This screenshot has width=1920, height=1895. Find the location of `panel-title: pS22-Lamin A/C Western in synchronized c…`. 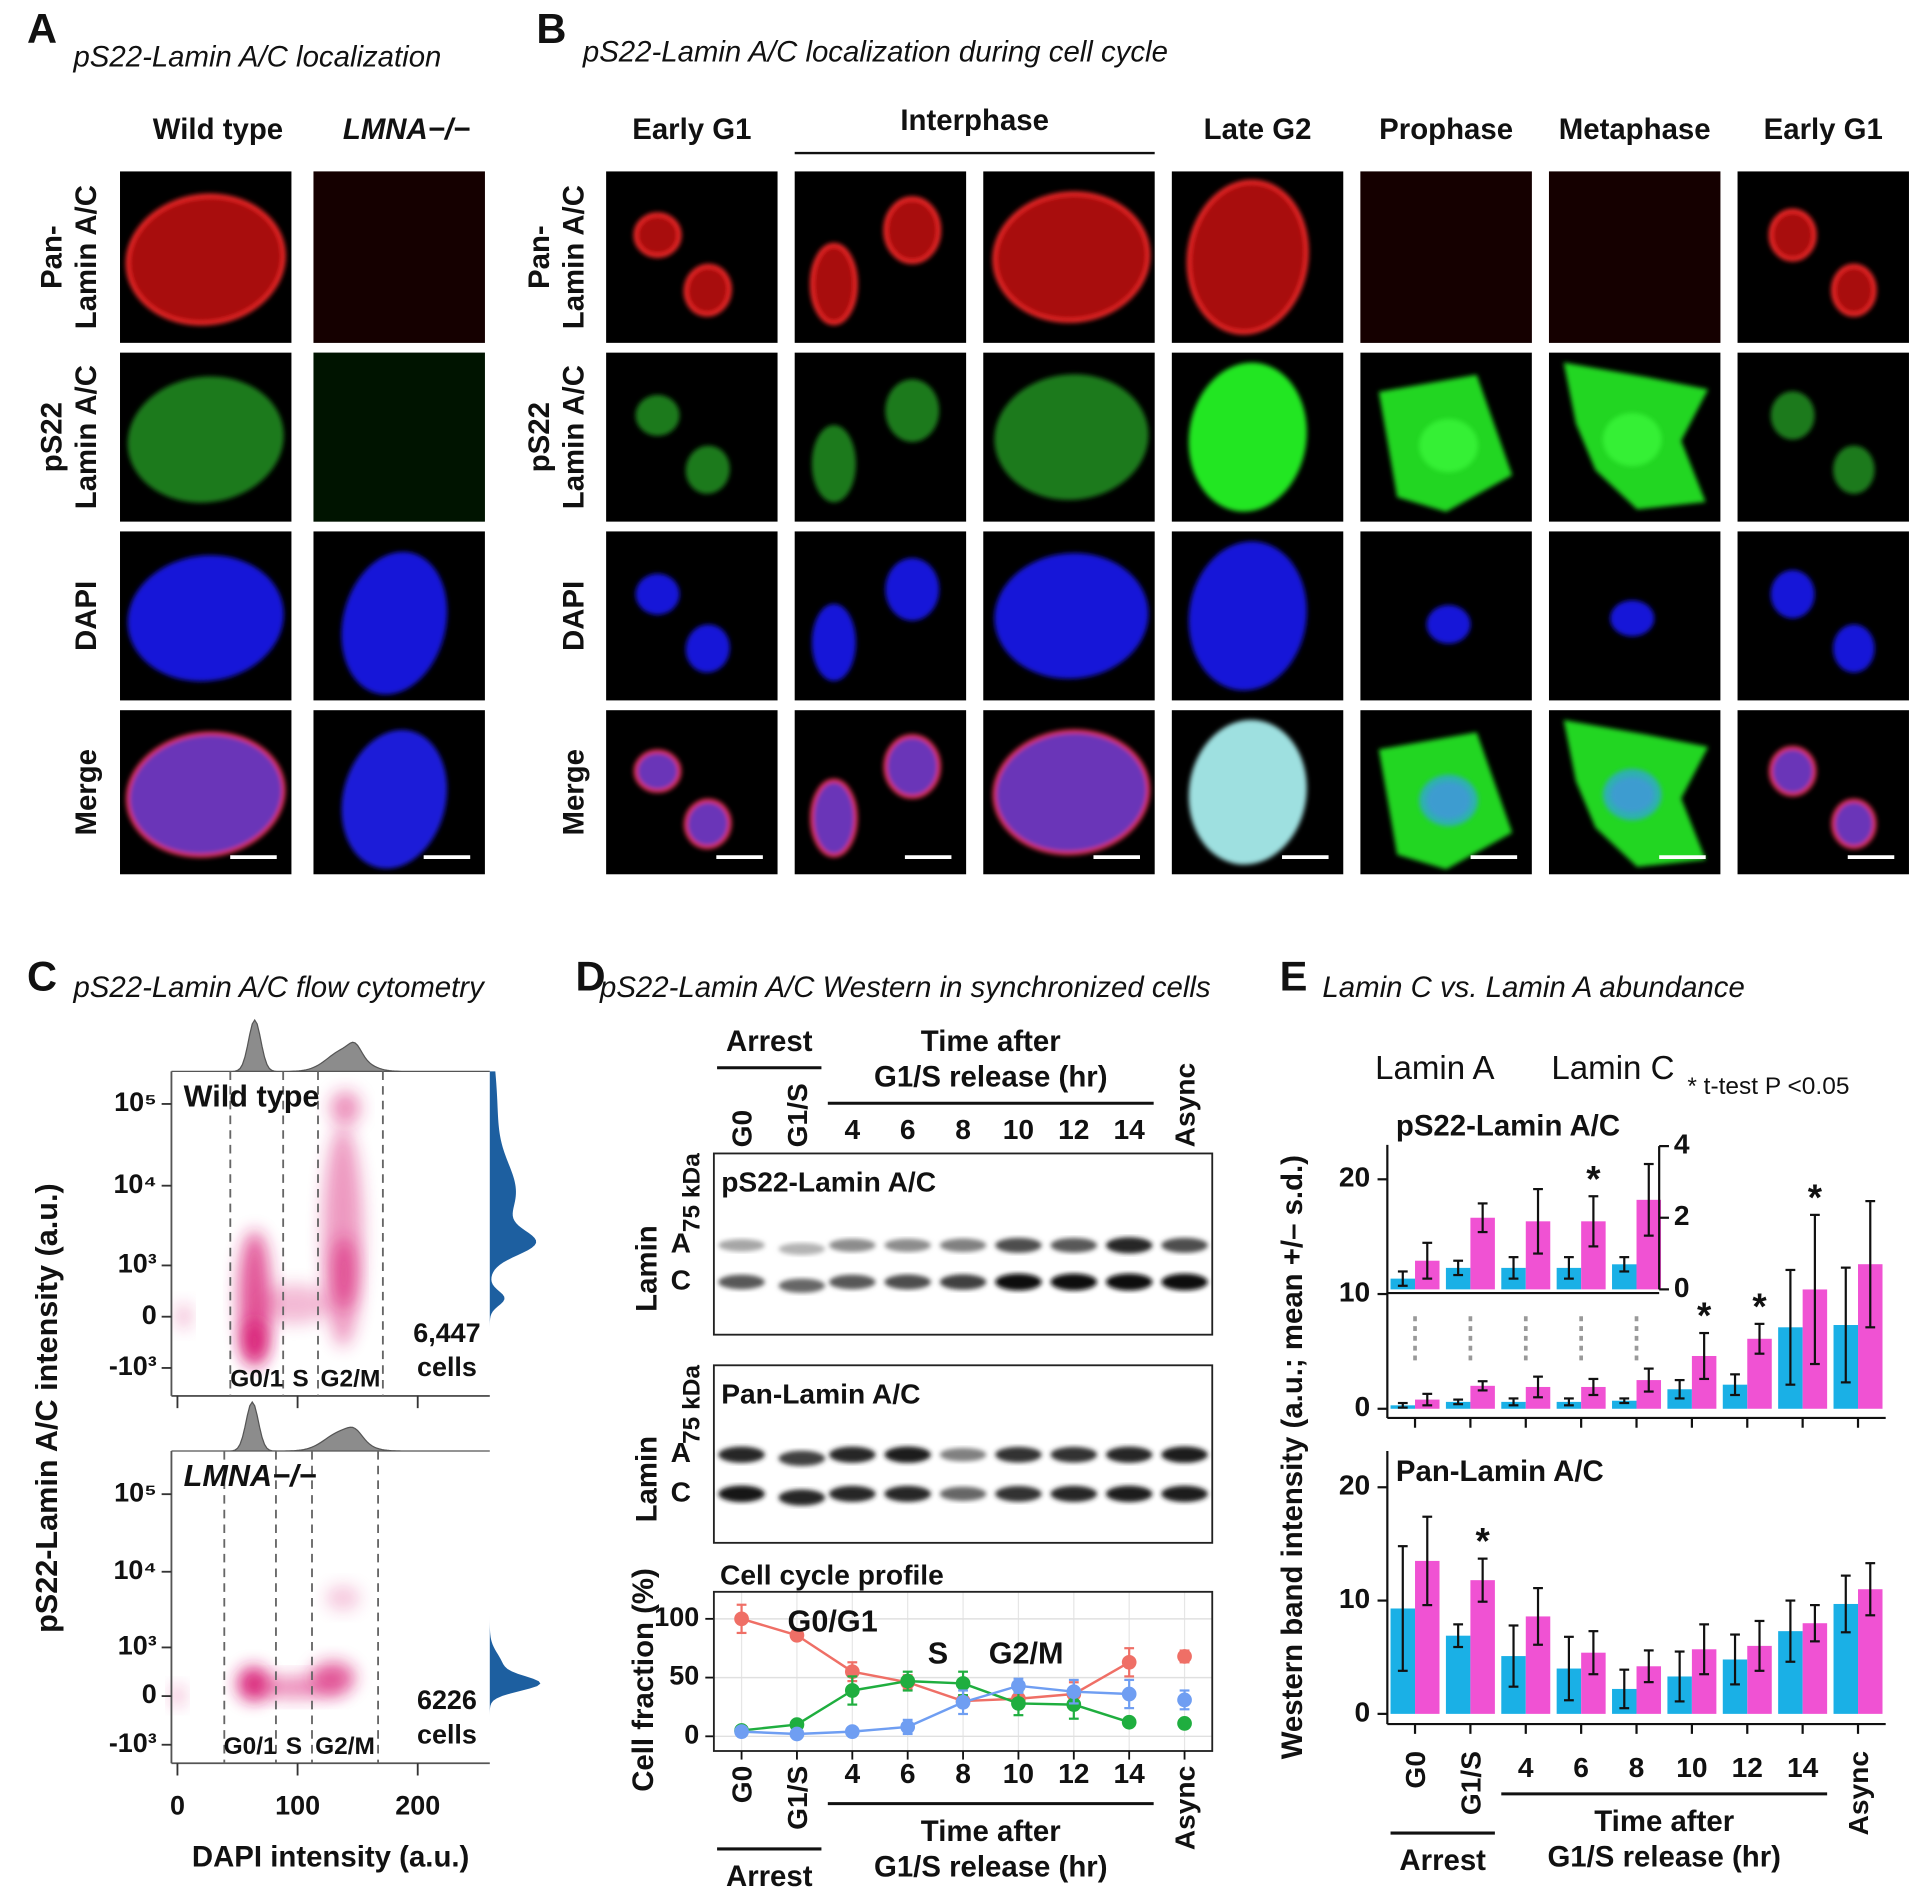

panel-title: pS22-Lamin A/C Western in synchronized c… is located at coordinates (905, 987).